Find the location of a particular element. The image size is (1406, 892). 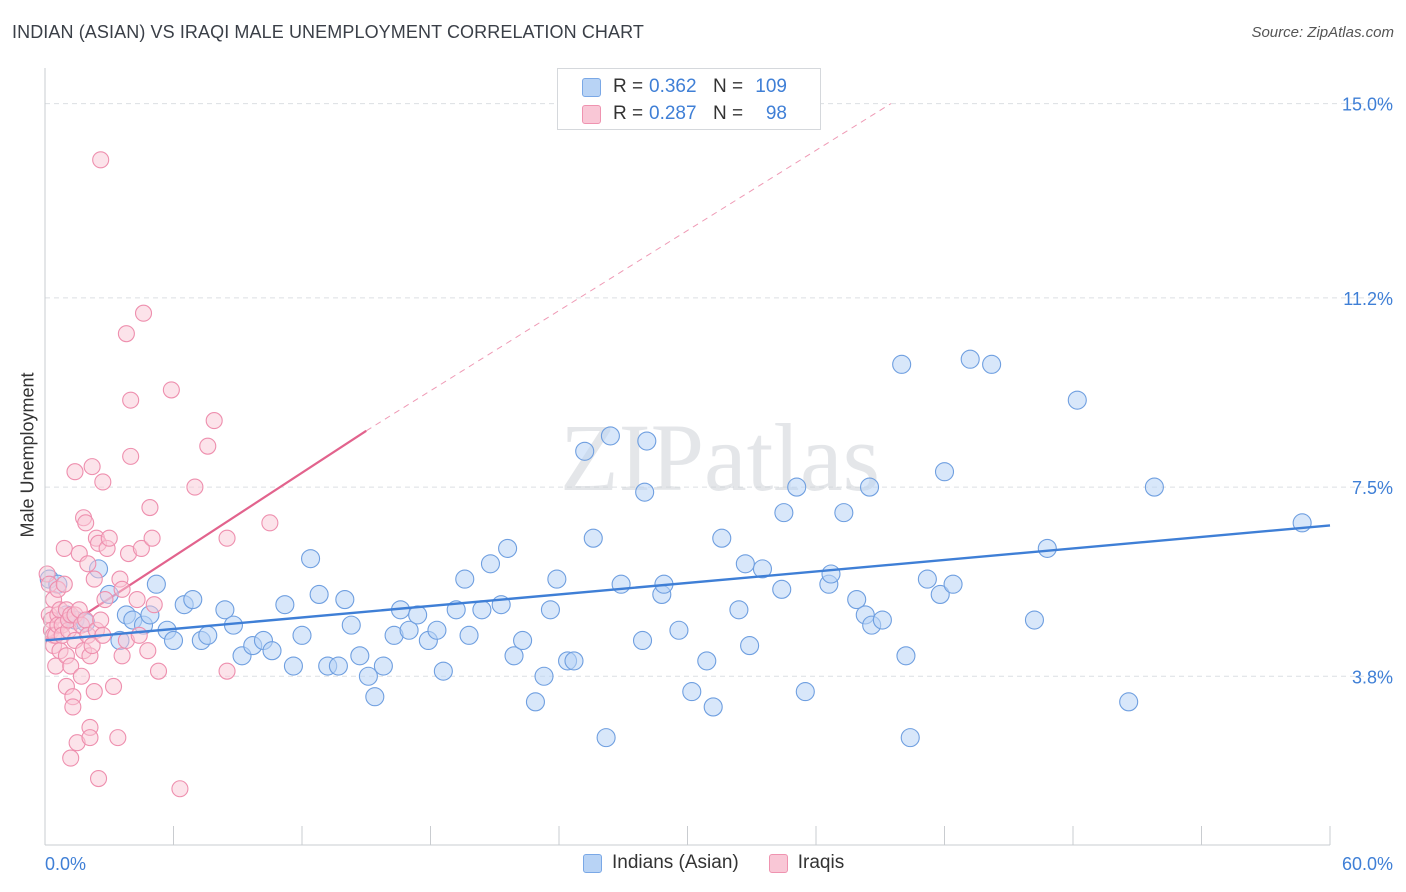

series-legend: Indians (Asian) Iraqis is located at coordinates (728, 863).